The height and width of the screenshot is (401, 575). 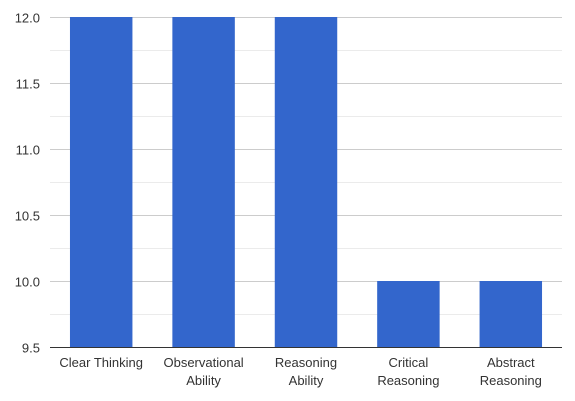 What do you see at coordinates (27, 216) in the screenshot?
I see `y-tick-label: 10.5` at bounding box center [27, 216].